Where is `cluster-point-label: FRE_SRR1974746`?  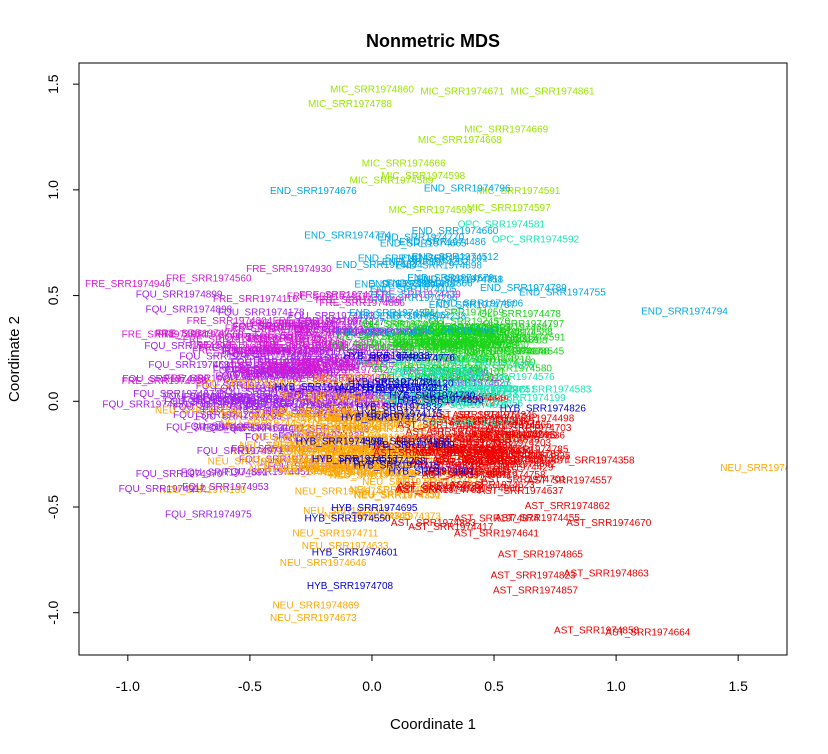
cluster-point-label: FRE_SRR1974746 is located at coordinates (207, 379).